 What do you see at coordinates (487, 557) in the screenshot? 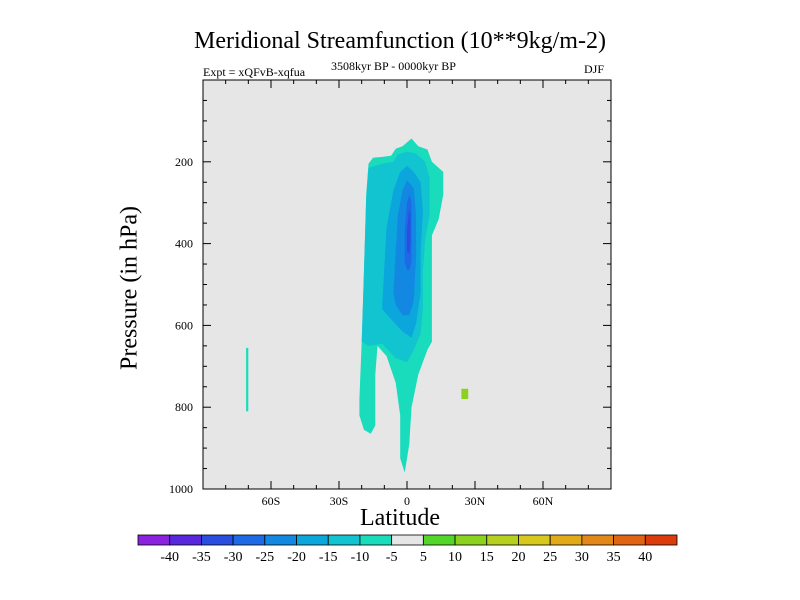
I see `colorbar-label: 15` at bounding box center [487, 557].